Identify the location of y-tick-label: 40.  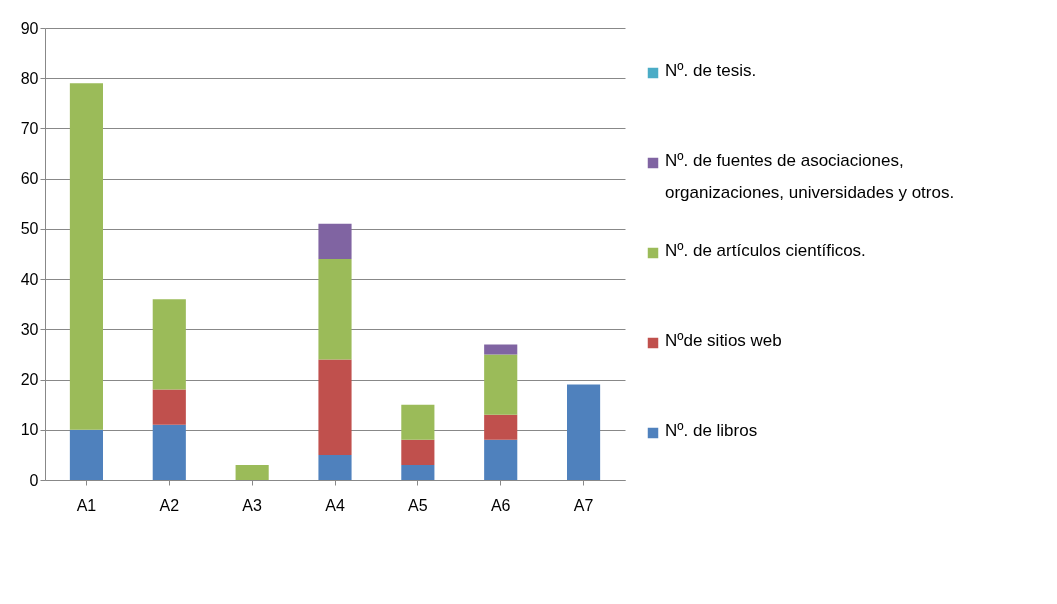
(29, 279).